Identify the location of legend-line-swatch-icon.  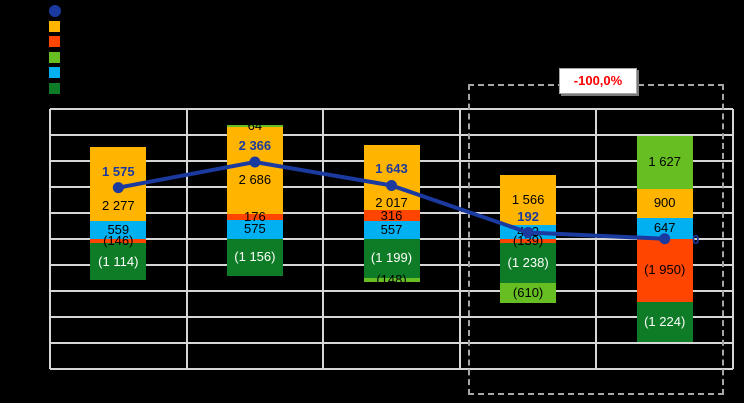
(55, 11).